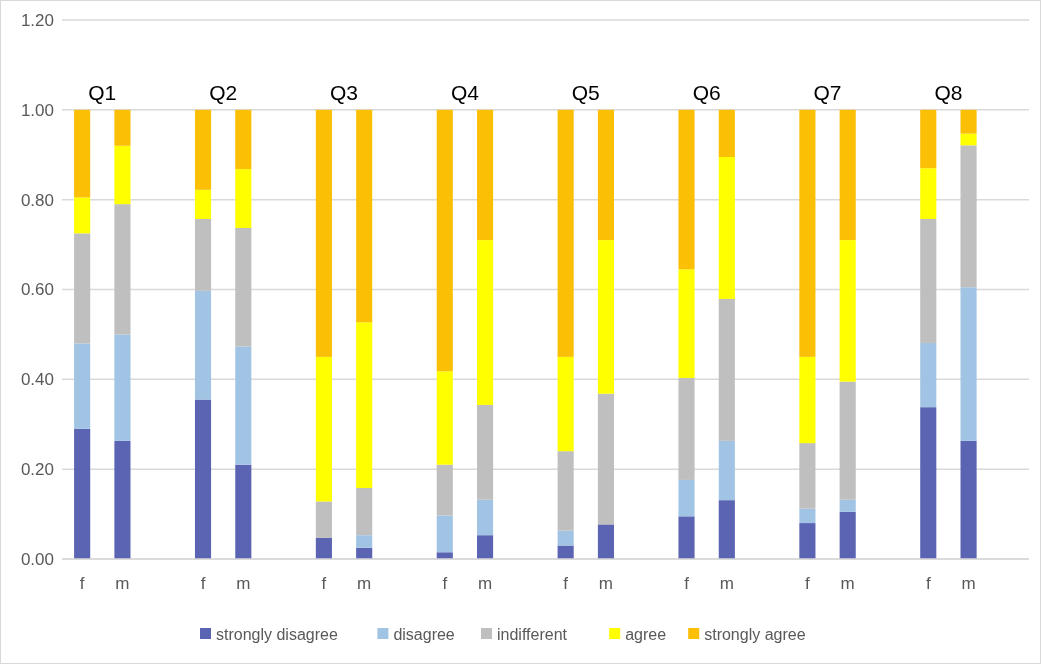 The width and height of the screenshot is (1041, 664). What do you see at coordinates (646, 634) in the screenshot?
I see `legend-label: agree` at bounding box center [646, 634].